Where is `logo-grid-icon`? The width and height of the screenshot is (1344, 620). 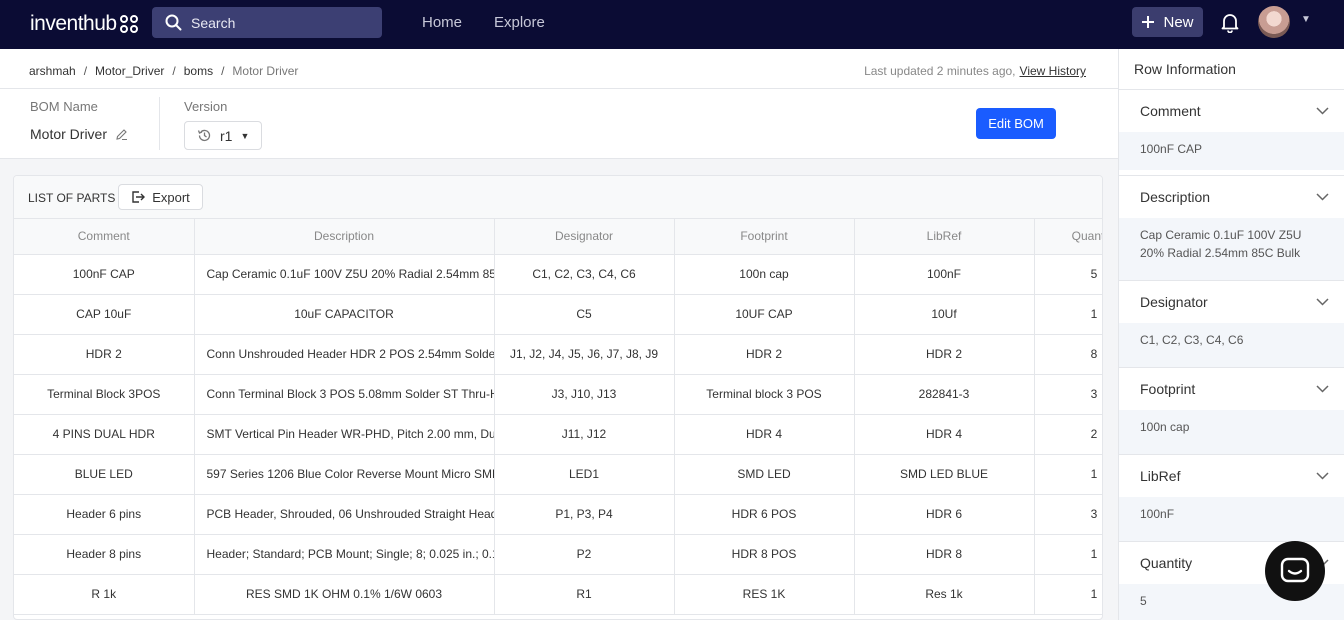
logo-grid-icon is located at coordinates (128, 24).